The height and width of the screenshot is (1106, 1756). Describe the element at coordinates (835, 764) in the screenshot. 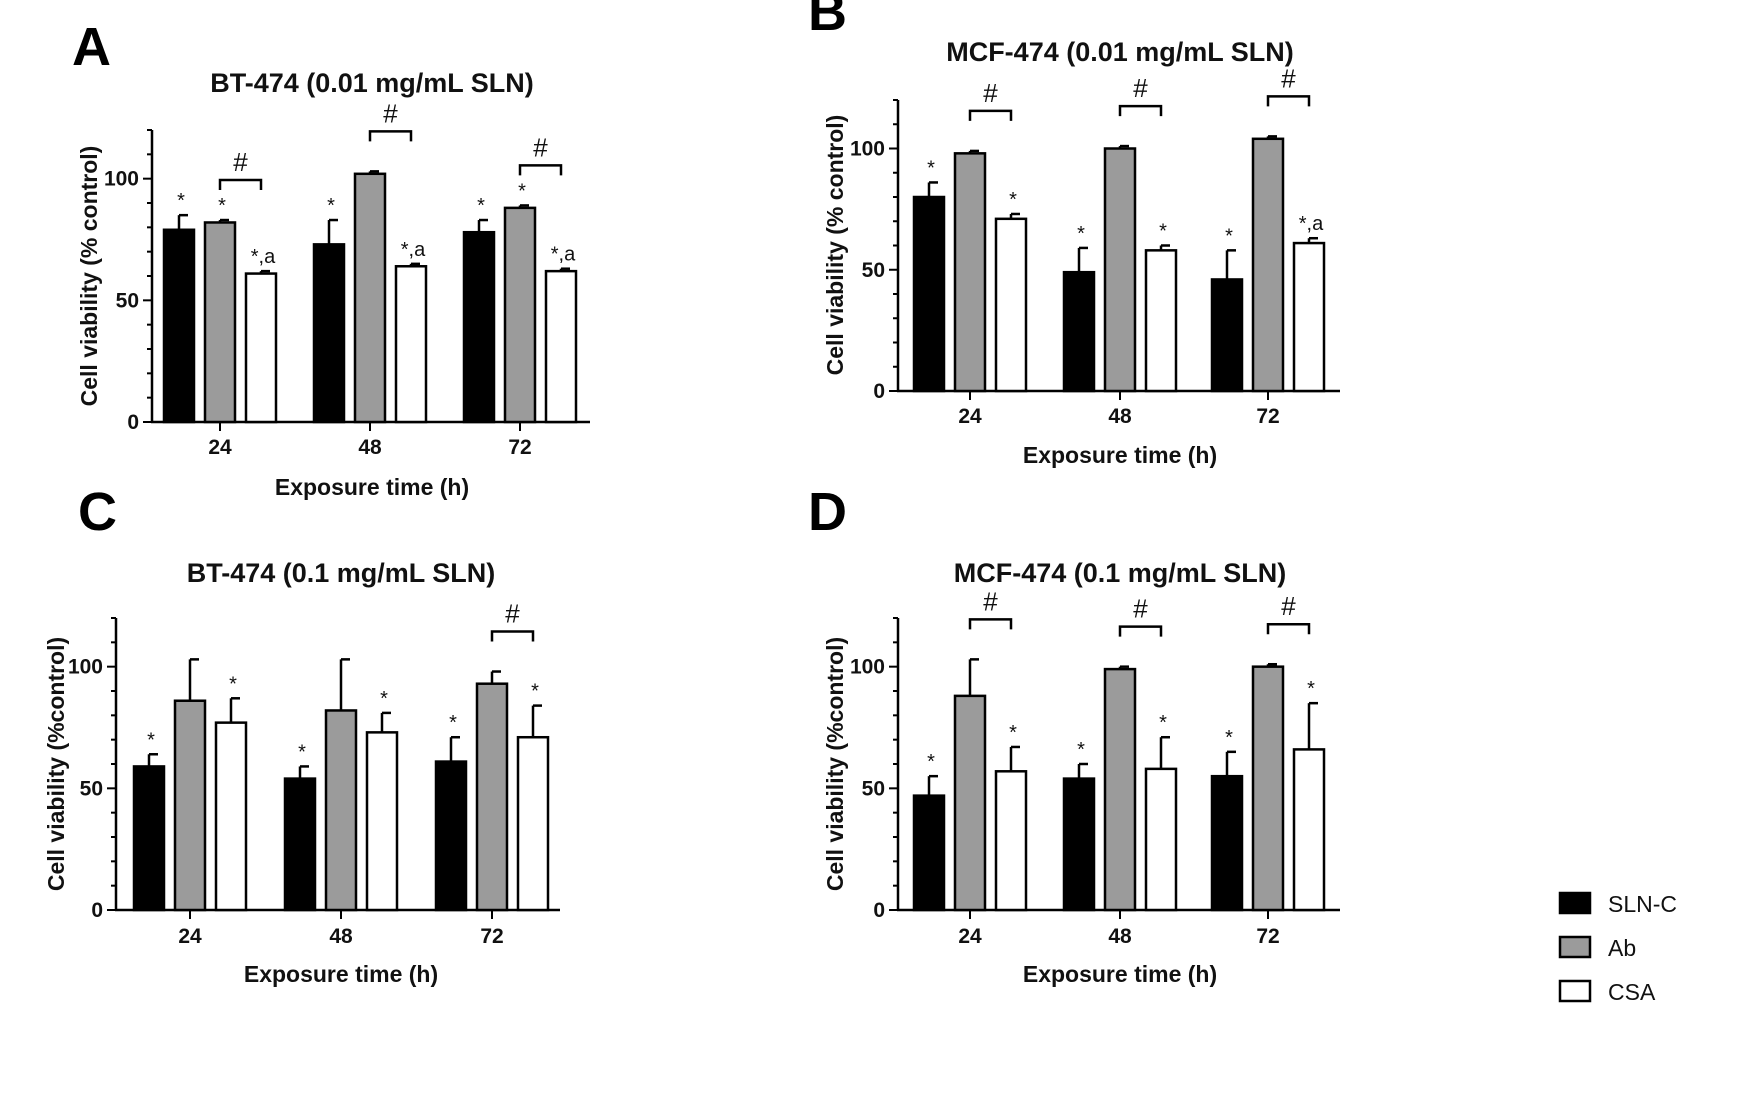

I see `y-axis-label: Cell viability (%control)` at that location.